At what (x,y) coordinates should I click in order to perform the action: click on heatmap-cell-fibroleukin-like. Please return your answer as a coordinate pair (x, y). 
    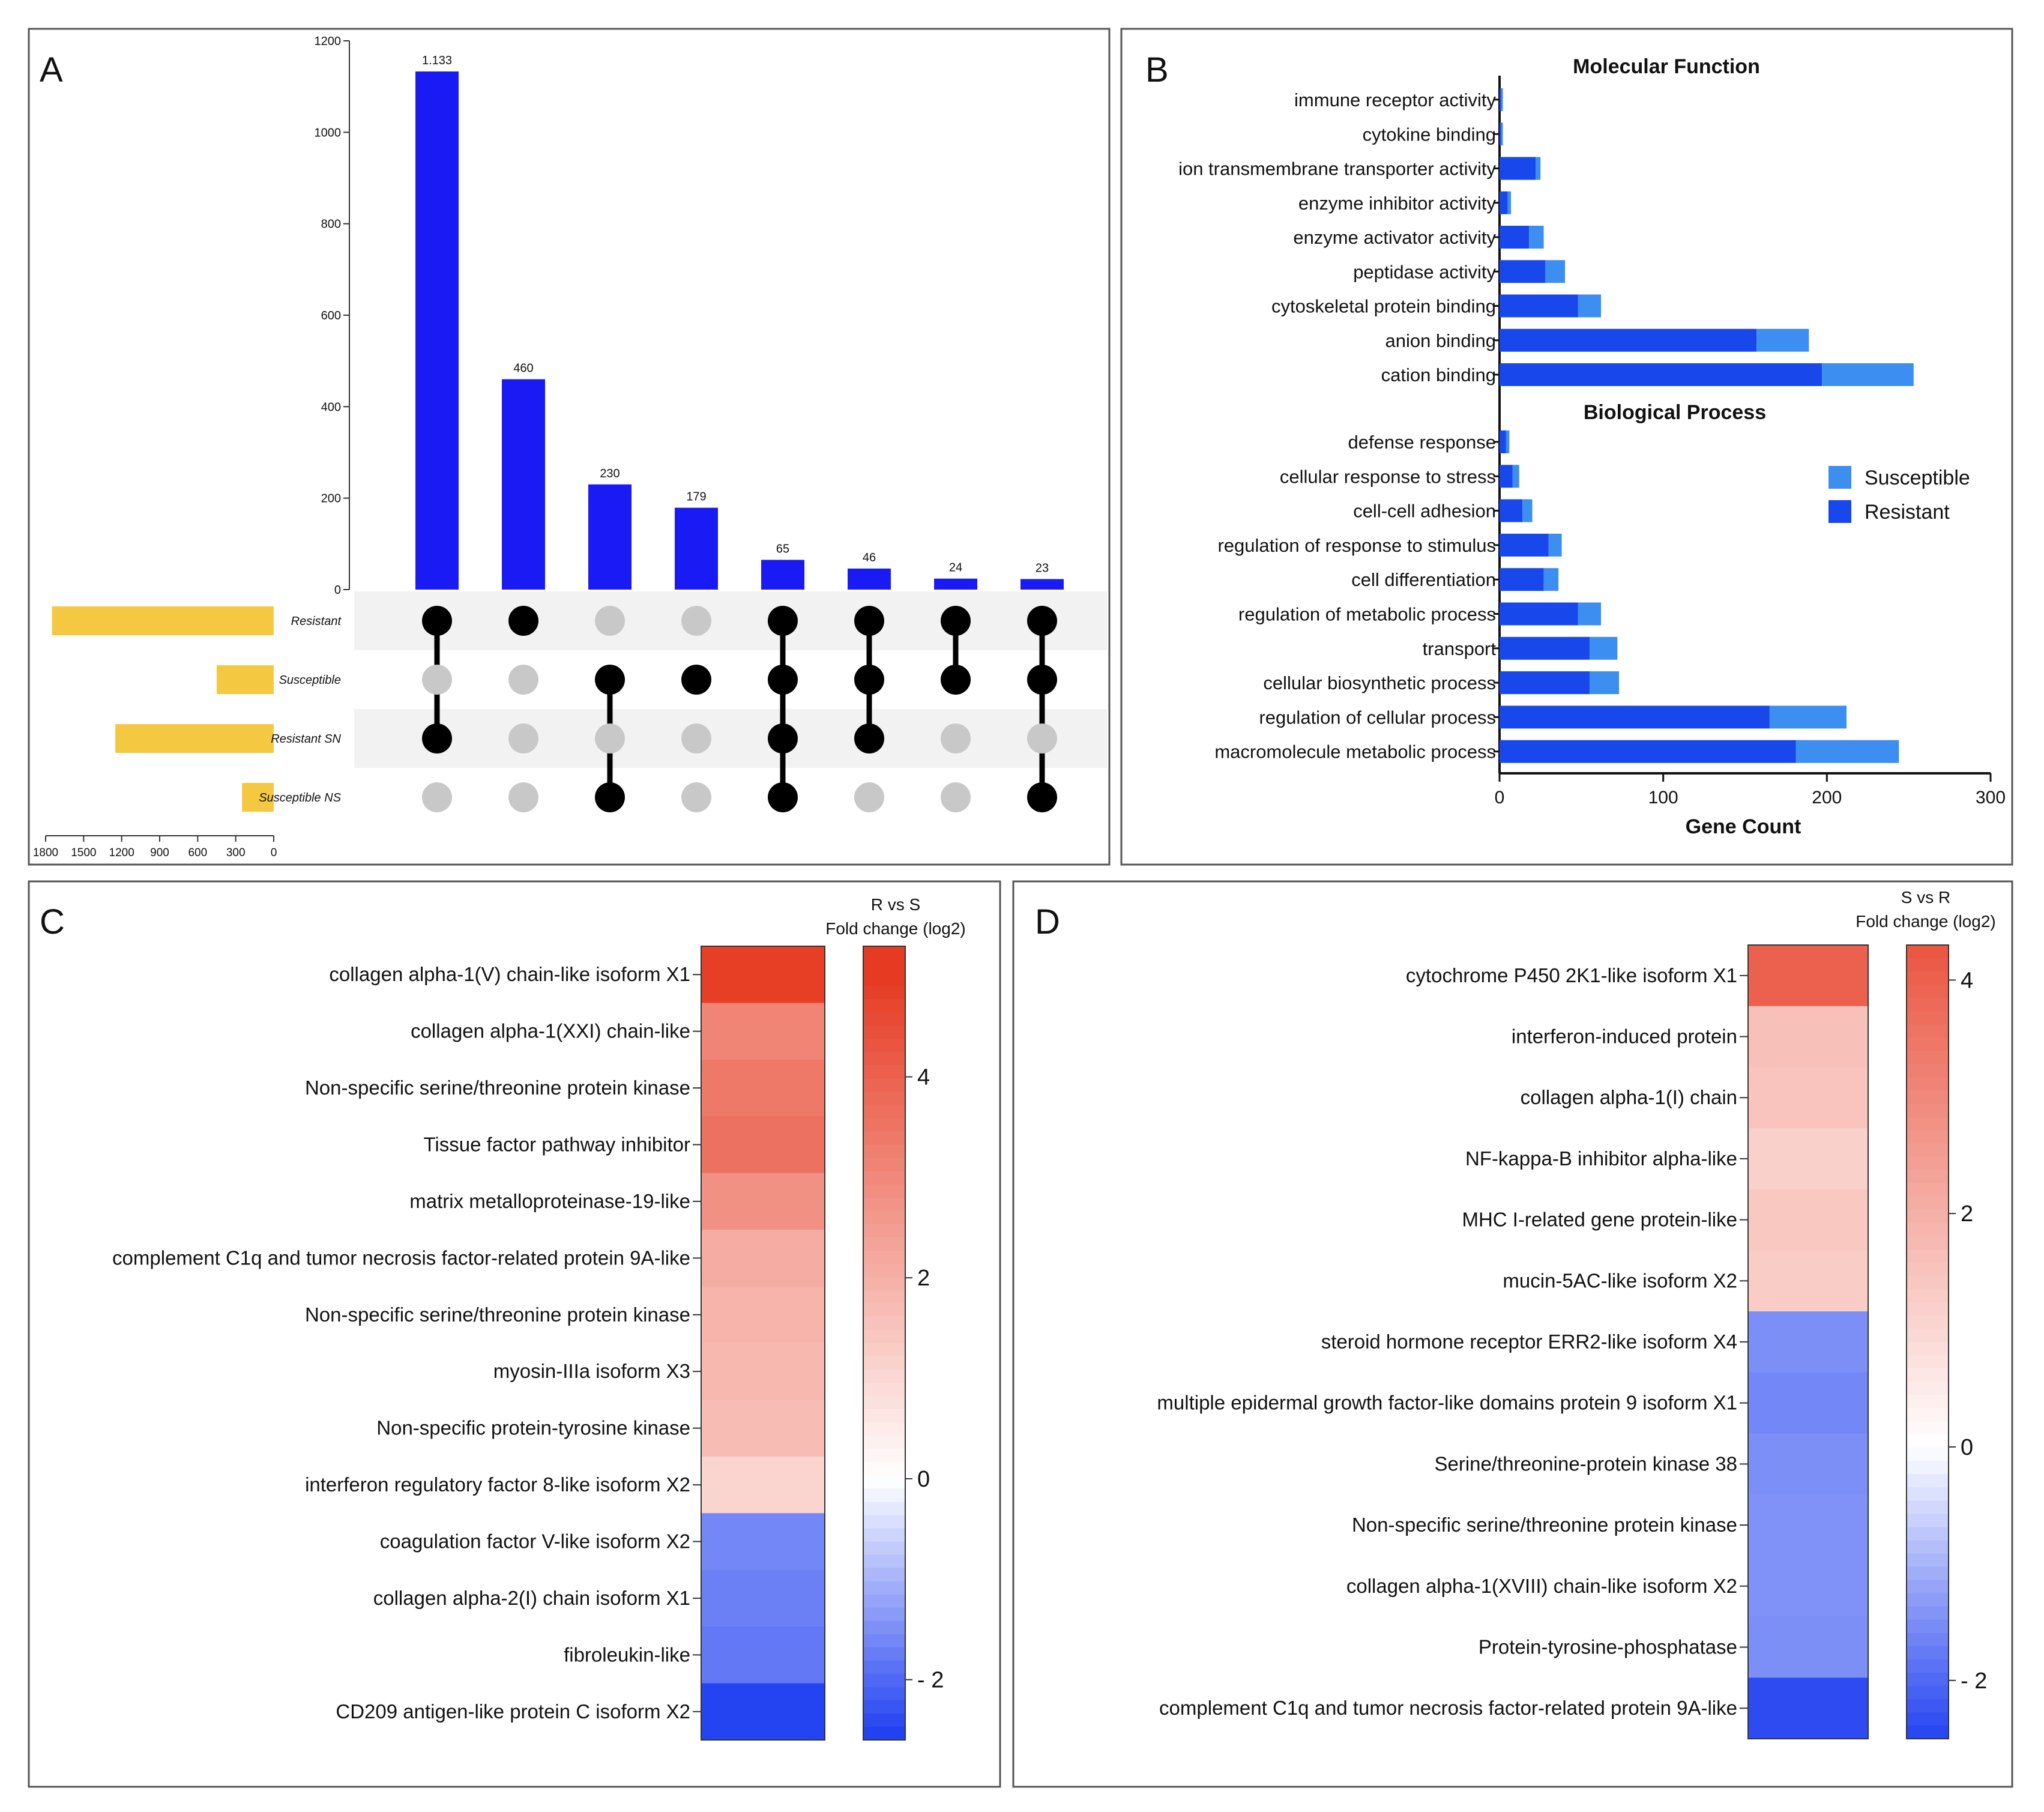
    Looking at the image, I should click on (763, 1655).